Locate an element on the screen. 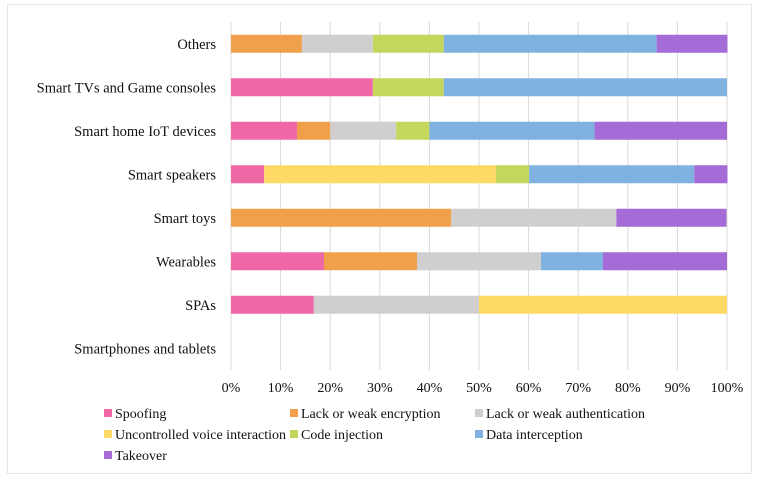  category-label: Smartphones and tablets is located at coordinates (145, 349).